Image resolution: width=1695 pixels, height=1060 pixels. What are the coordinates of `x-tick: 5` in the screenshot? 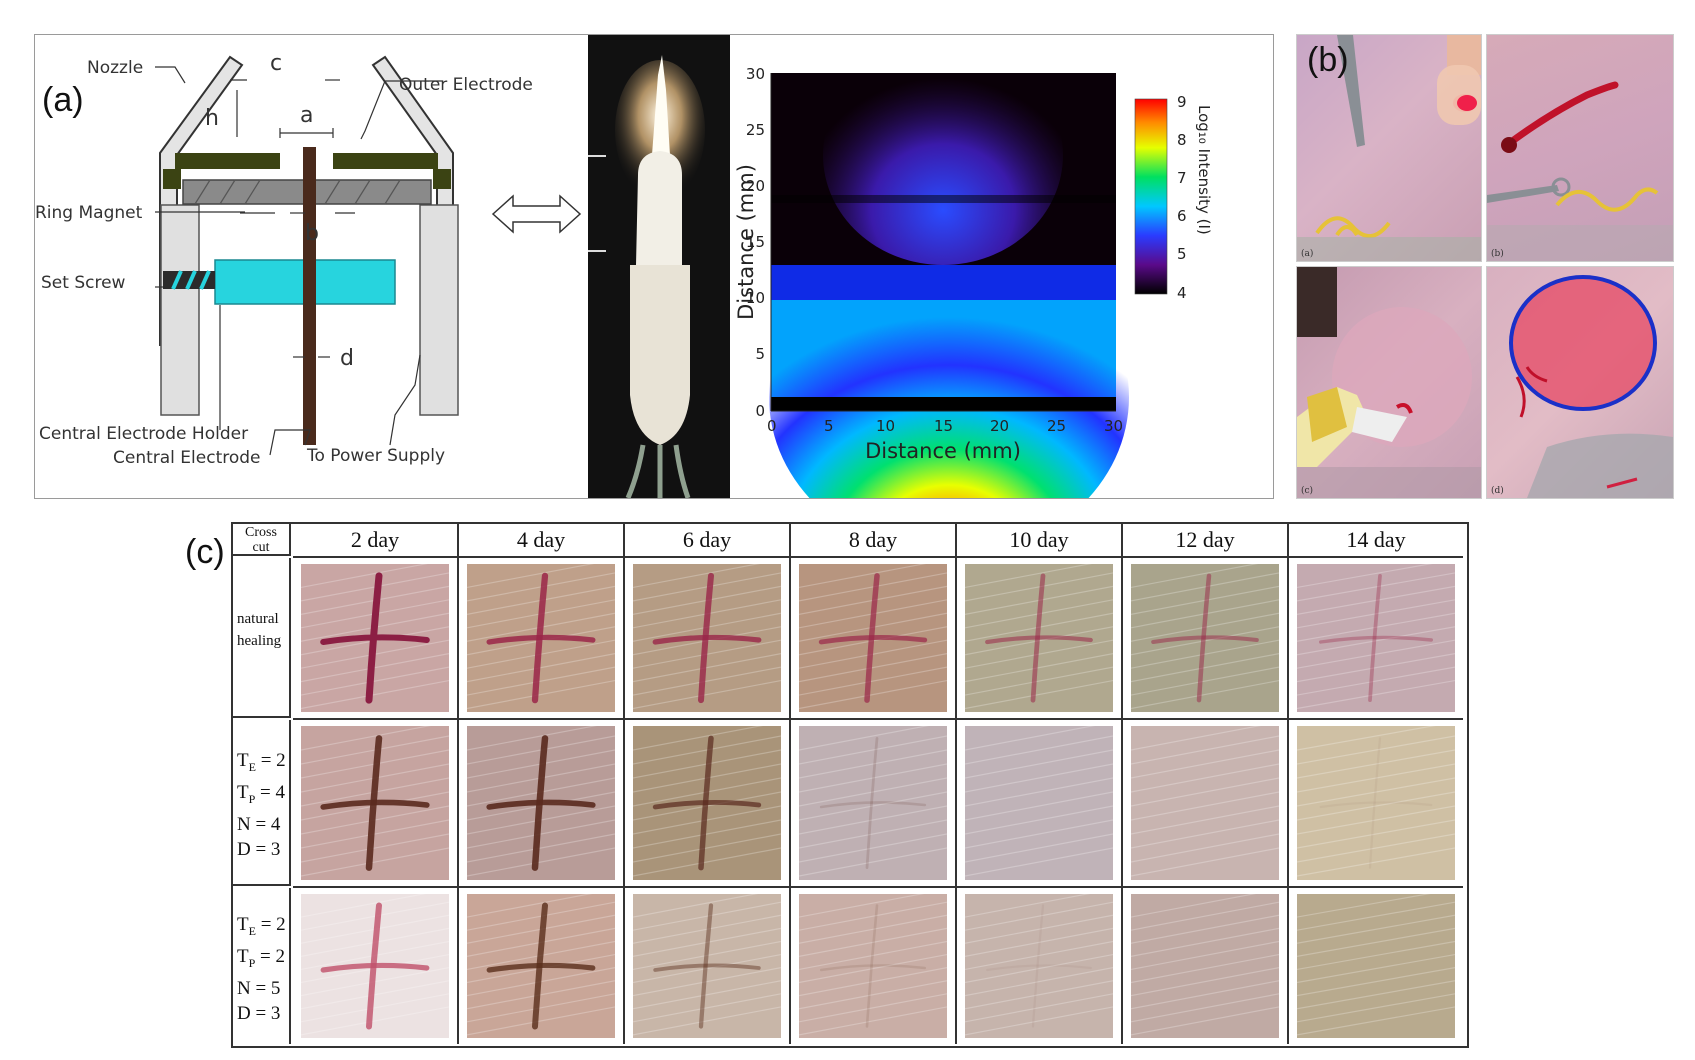 It's located at (829, 426).